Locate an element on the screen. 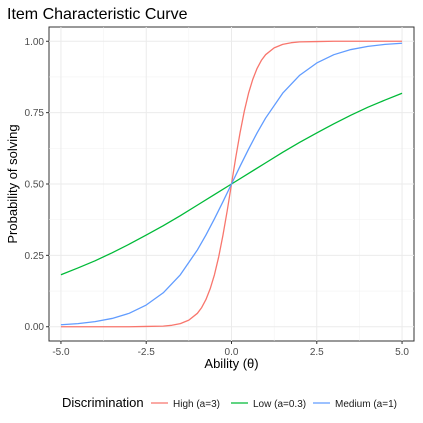 The width and height of the screenshot is (423, 423). x-tick-label: -5.0 is located at coordinates (61, 352).